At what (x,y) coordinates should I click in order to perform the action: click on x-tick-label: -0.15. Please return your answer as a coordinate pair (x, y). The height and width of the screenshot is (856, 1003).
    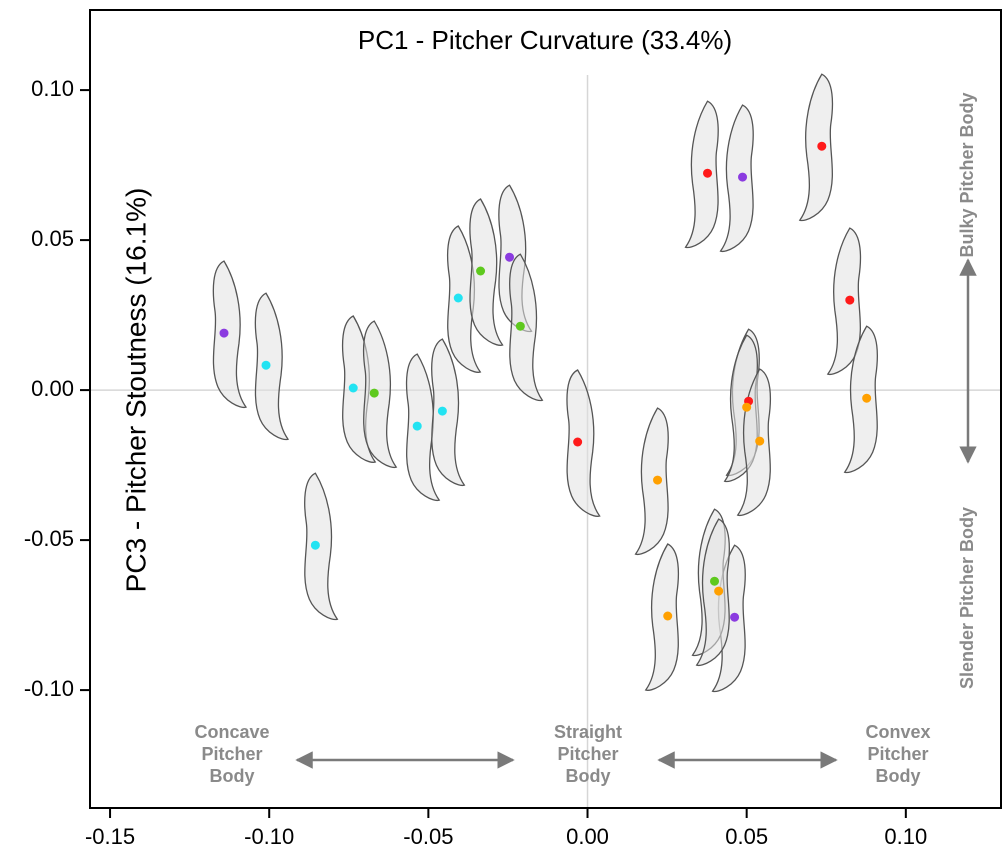
    Looking at the image, I should click on (110, 836).